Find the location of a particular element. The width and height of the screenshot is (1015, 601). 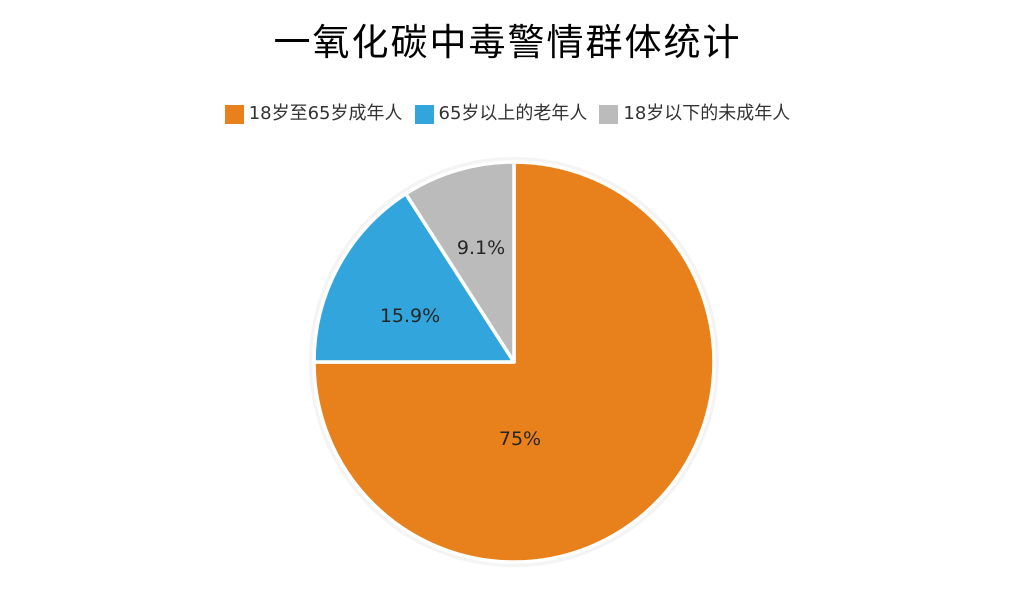

chart-title: 一氧化碳中毒警情群体统计 is located at coordinates (507, 42).